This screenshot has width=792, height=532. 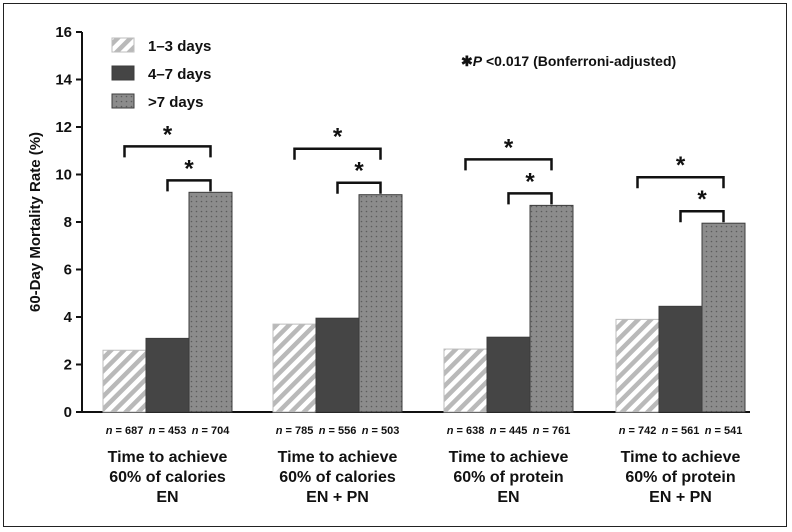 I want to click on n-label: n = 687, so click(x=125, y=431).